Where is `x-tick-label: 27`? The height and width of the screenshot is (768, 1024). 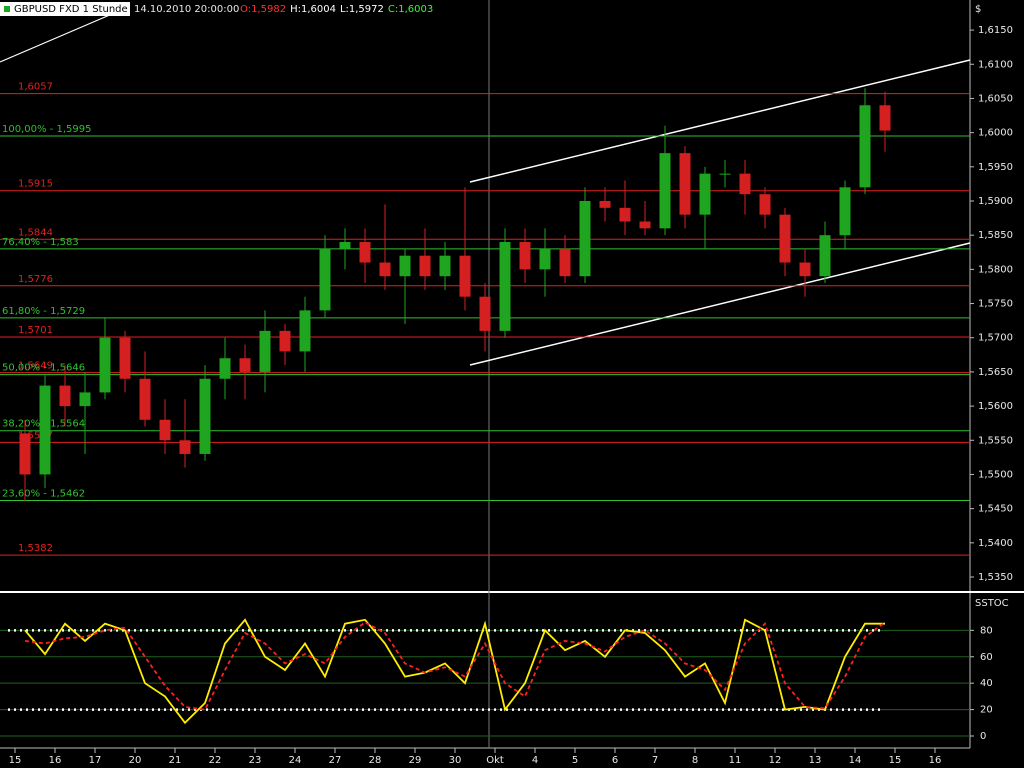 x-tick-label: 27 is located at coordinates (335, 760).